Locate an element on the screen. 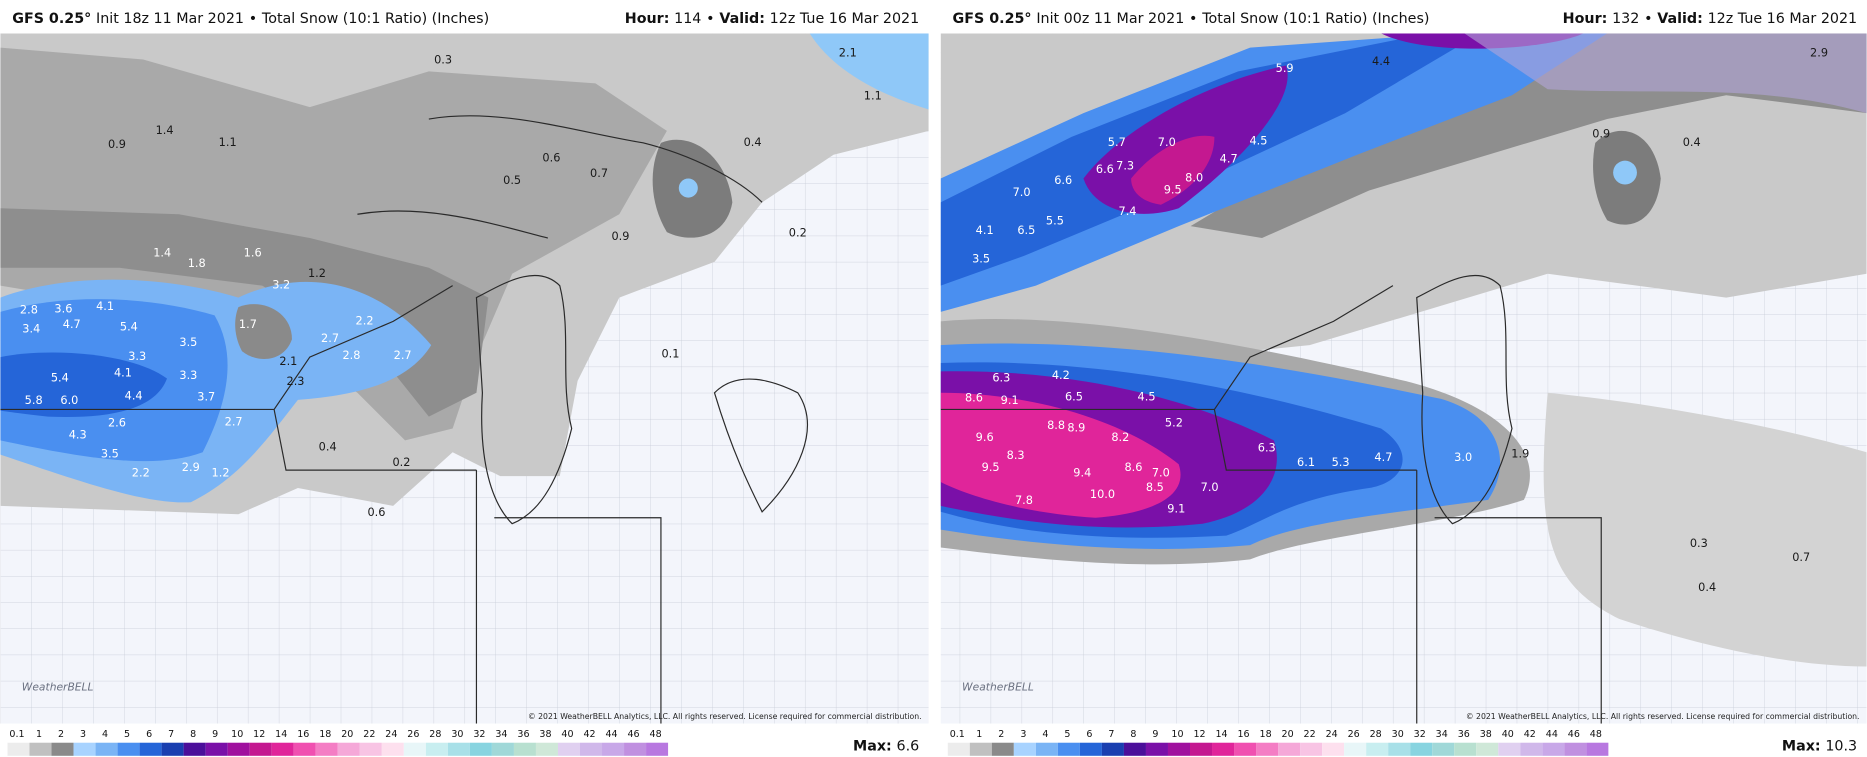  colorbar-tick-label: 48 is located at coordinates (656, 734).